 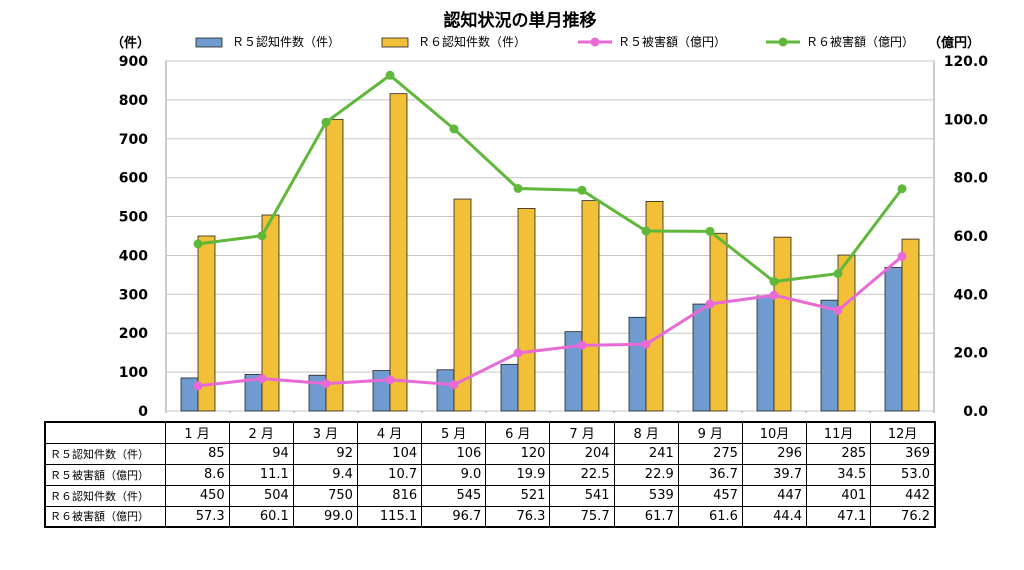 I want to click on table-cell: 44.4, so click(x=774, y=516).